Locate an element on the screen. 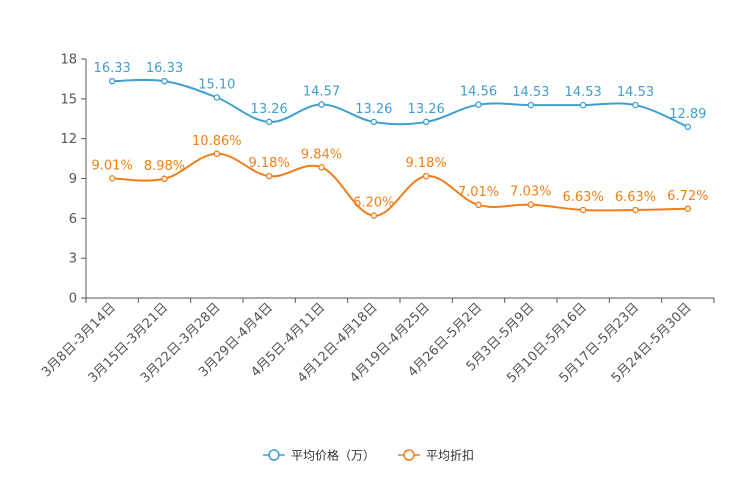 The image size is (744, 500). data-label-1: 14.57 is located at coordinates (321, 92).